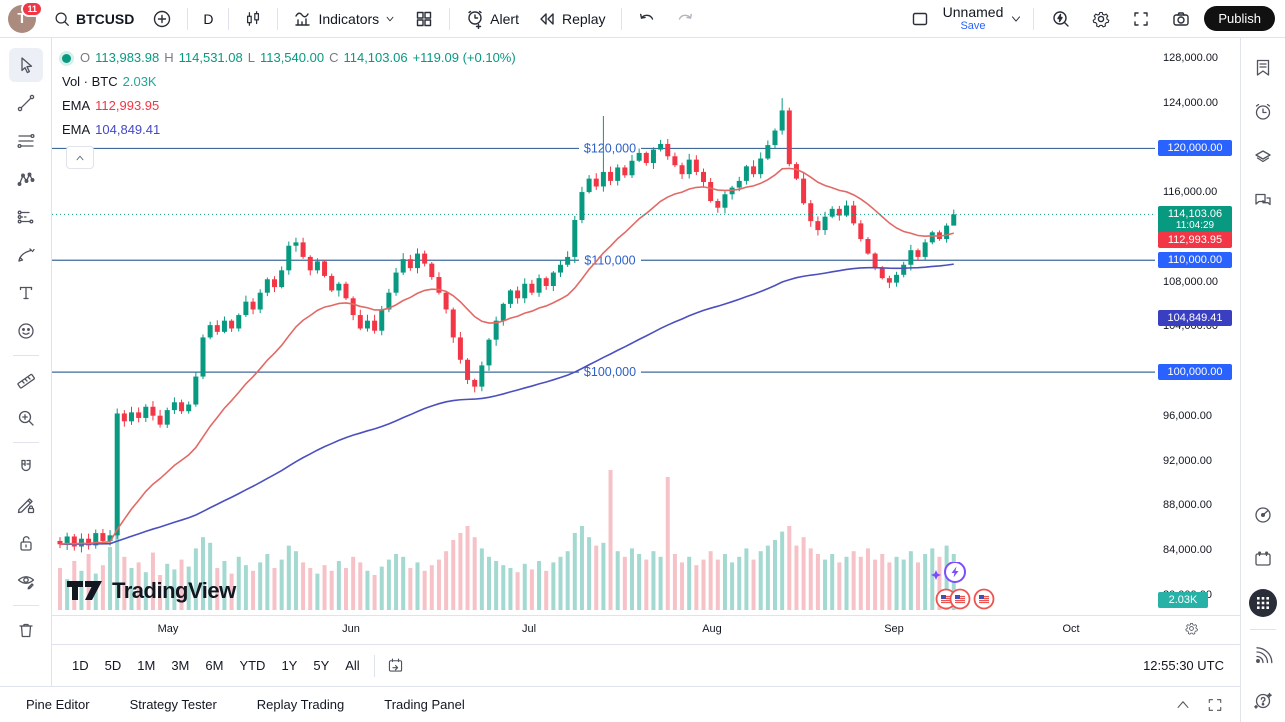 The width and height of the screenshot is (1285, 722). I want to click on settings-button, so click(1101, 19).